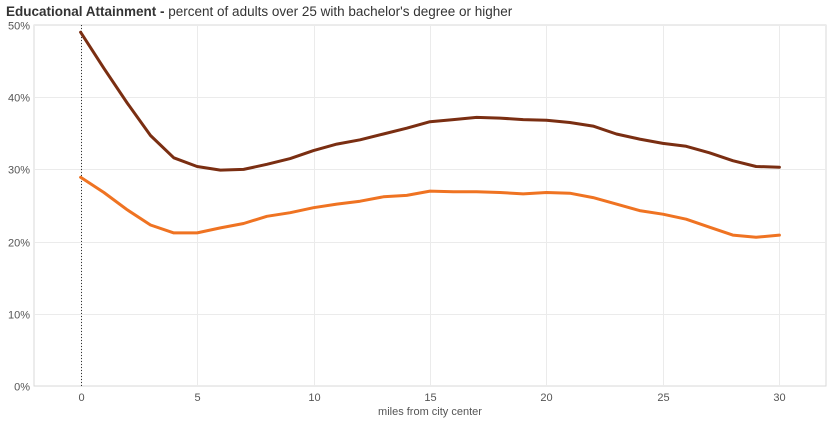  What do you see at coordinates (314, 398) in the screenshot?
I see `x-tick-label: 10` at bounding box center [314, 398].